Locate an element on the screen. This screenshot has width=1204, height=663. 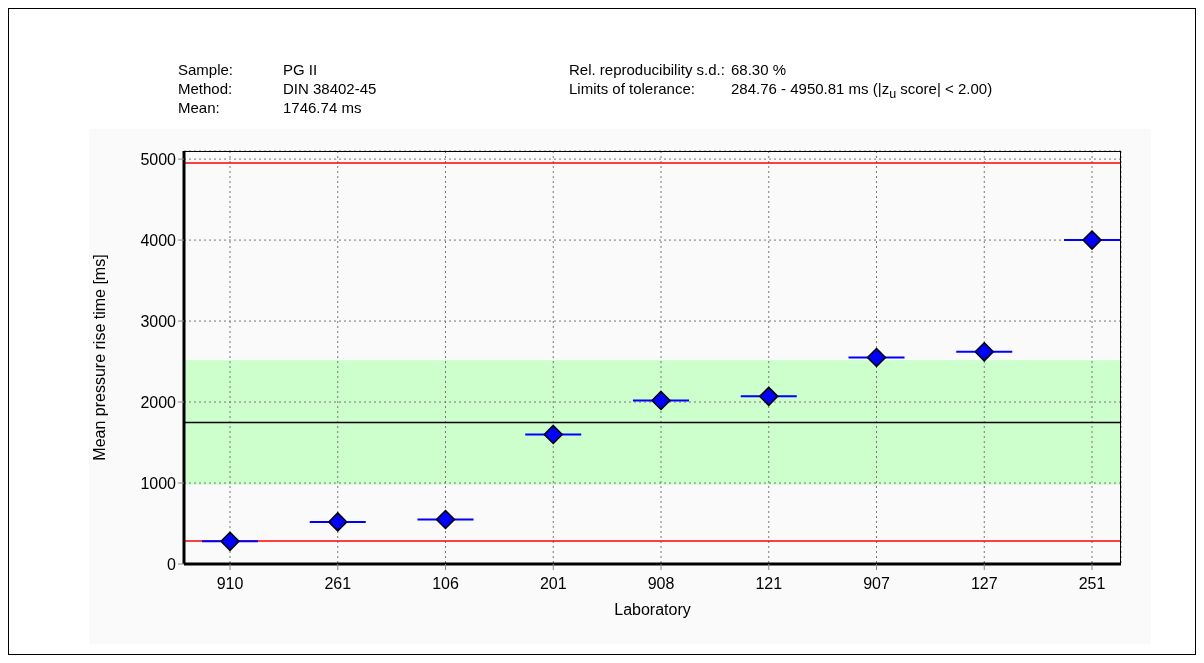
x-tick-label: 127 is located at coordinates (984, 584).